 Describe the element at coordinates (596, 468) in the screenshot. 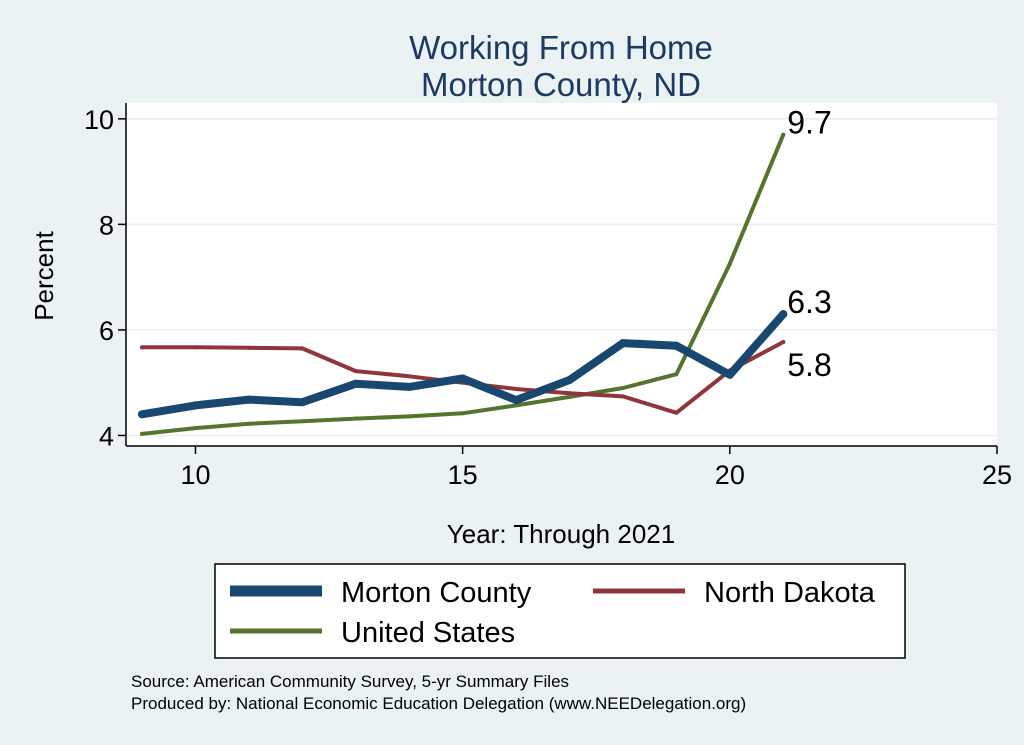

I see `x-axis-ticks: 10 15 20 25` at that location.